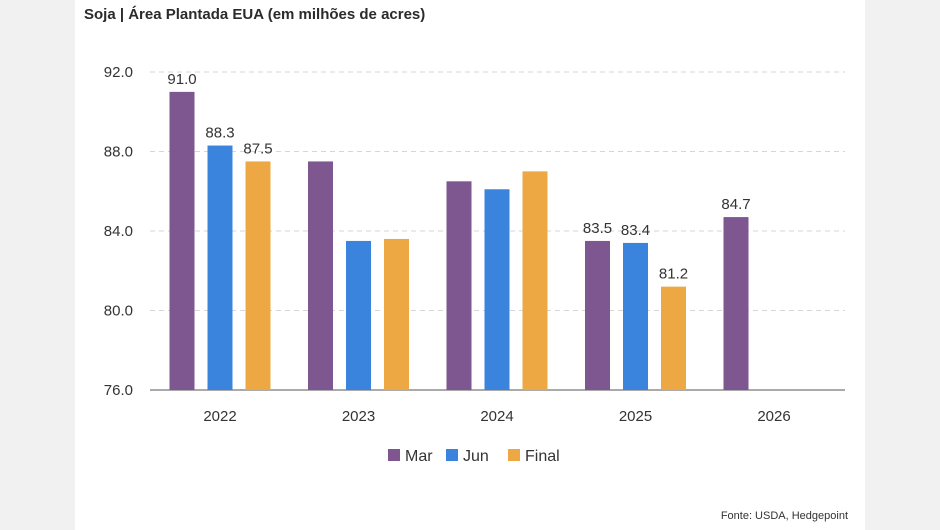  Describe the element at coordinates (220, 267) in the screenshot. I see `bar-jun-2022` at that location.